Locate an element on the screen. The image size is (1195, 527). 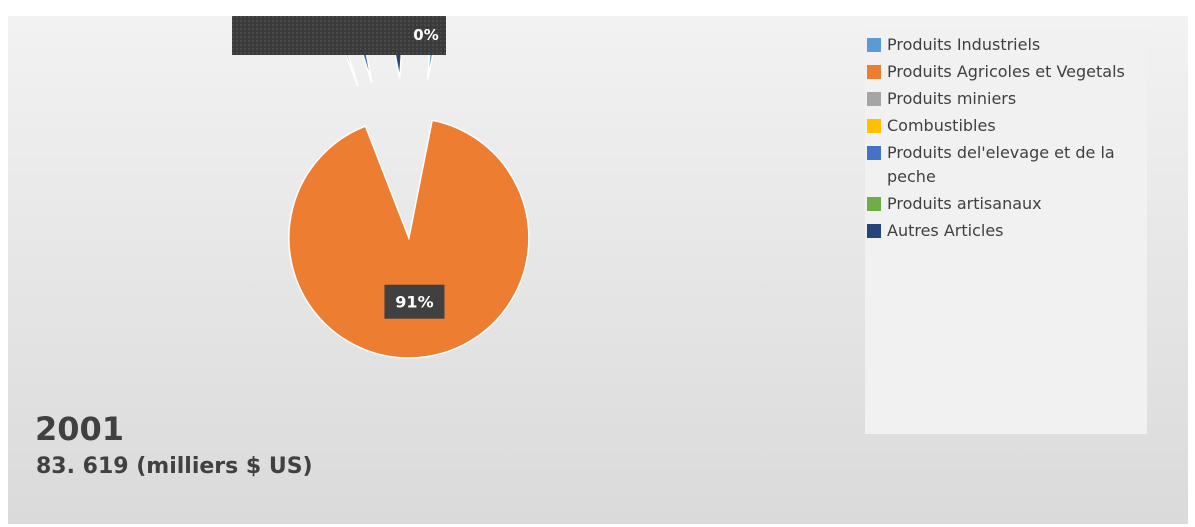
data-label-partial: 0% is located at coordinates (425, 35).